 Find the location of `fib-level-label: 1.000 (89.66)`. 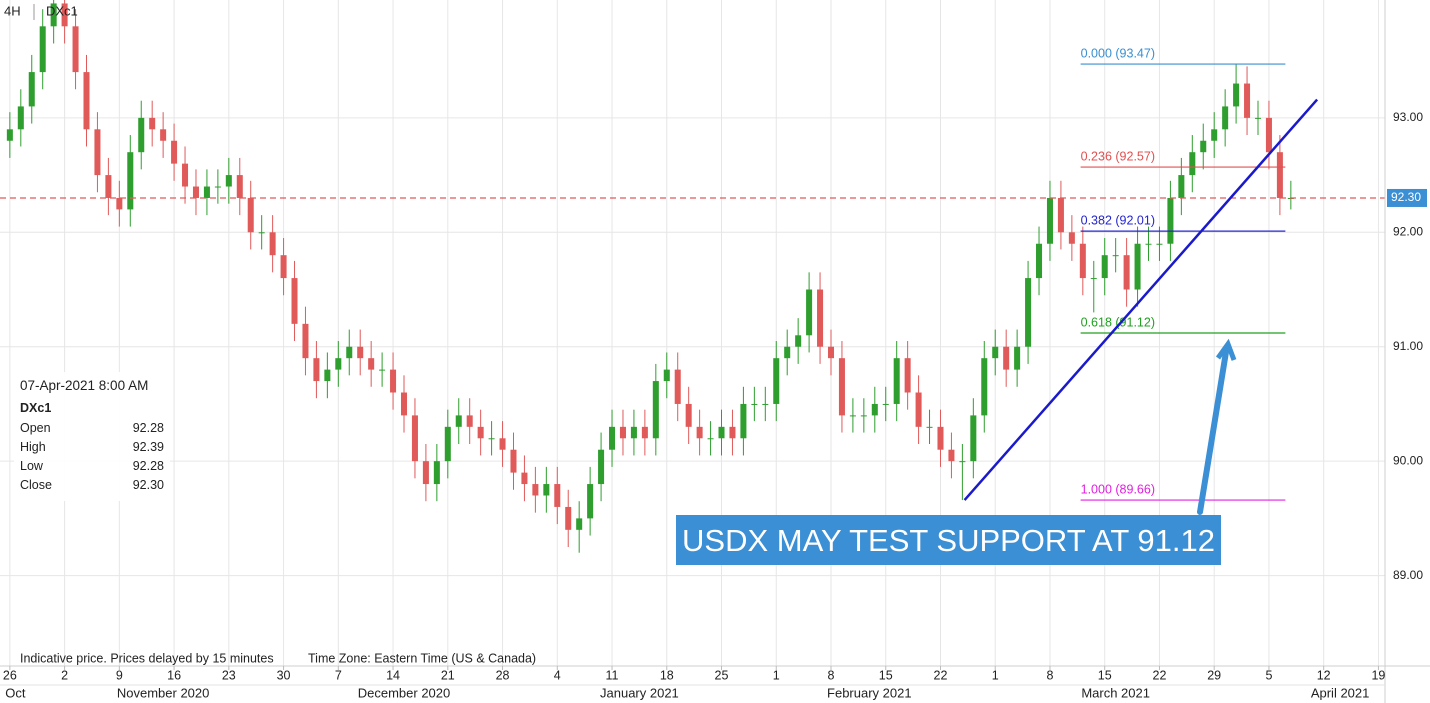

fib-level-label: 1.000 (89.66) is located at coordinates (1118, 489).